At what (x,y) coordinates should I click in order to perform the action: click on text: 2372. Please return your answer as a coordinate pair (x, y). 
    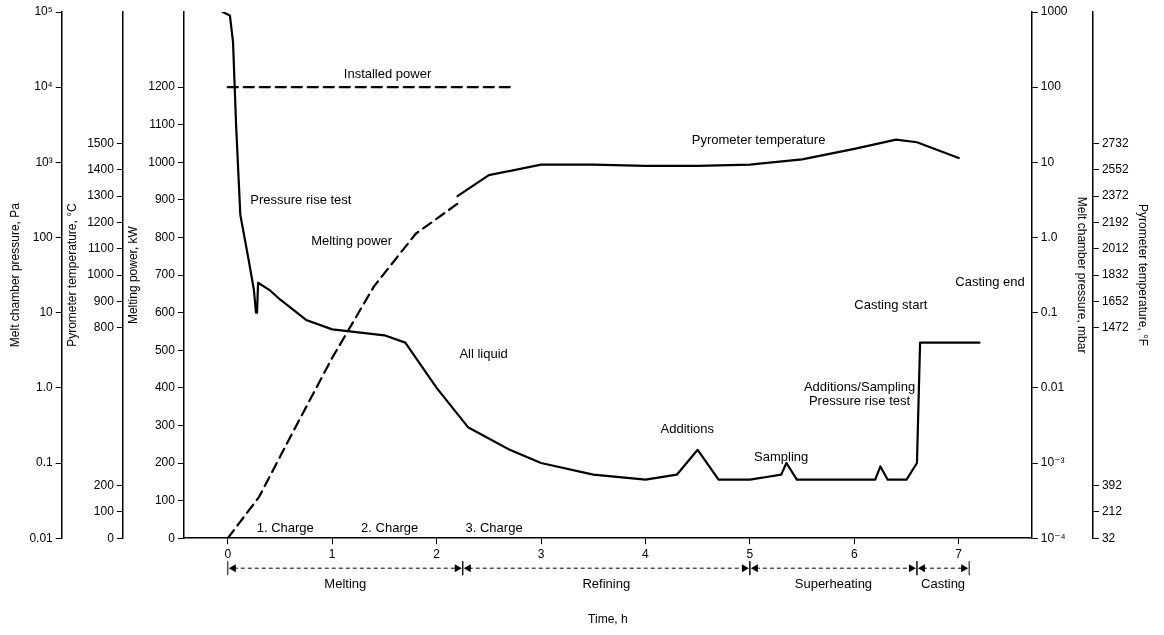
    Looking at the image, I should click on (1115, 195).